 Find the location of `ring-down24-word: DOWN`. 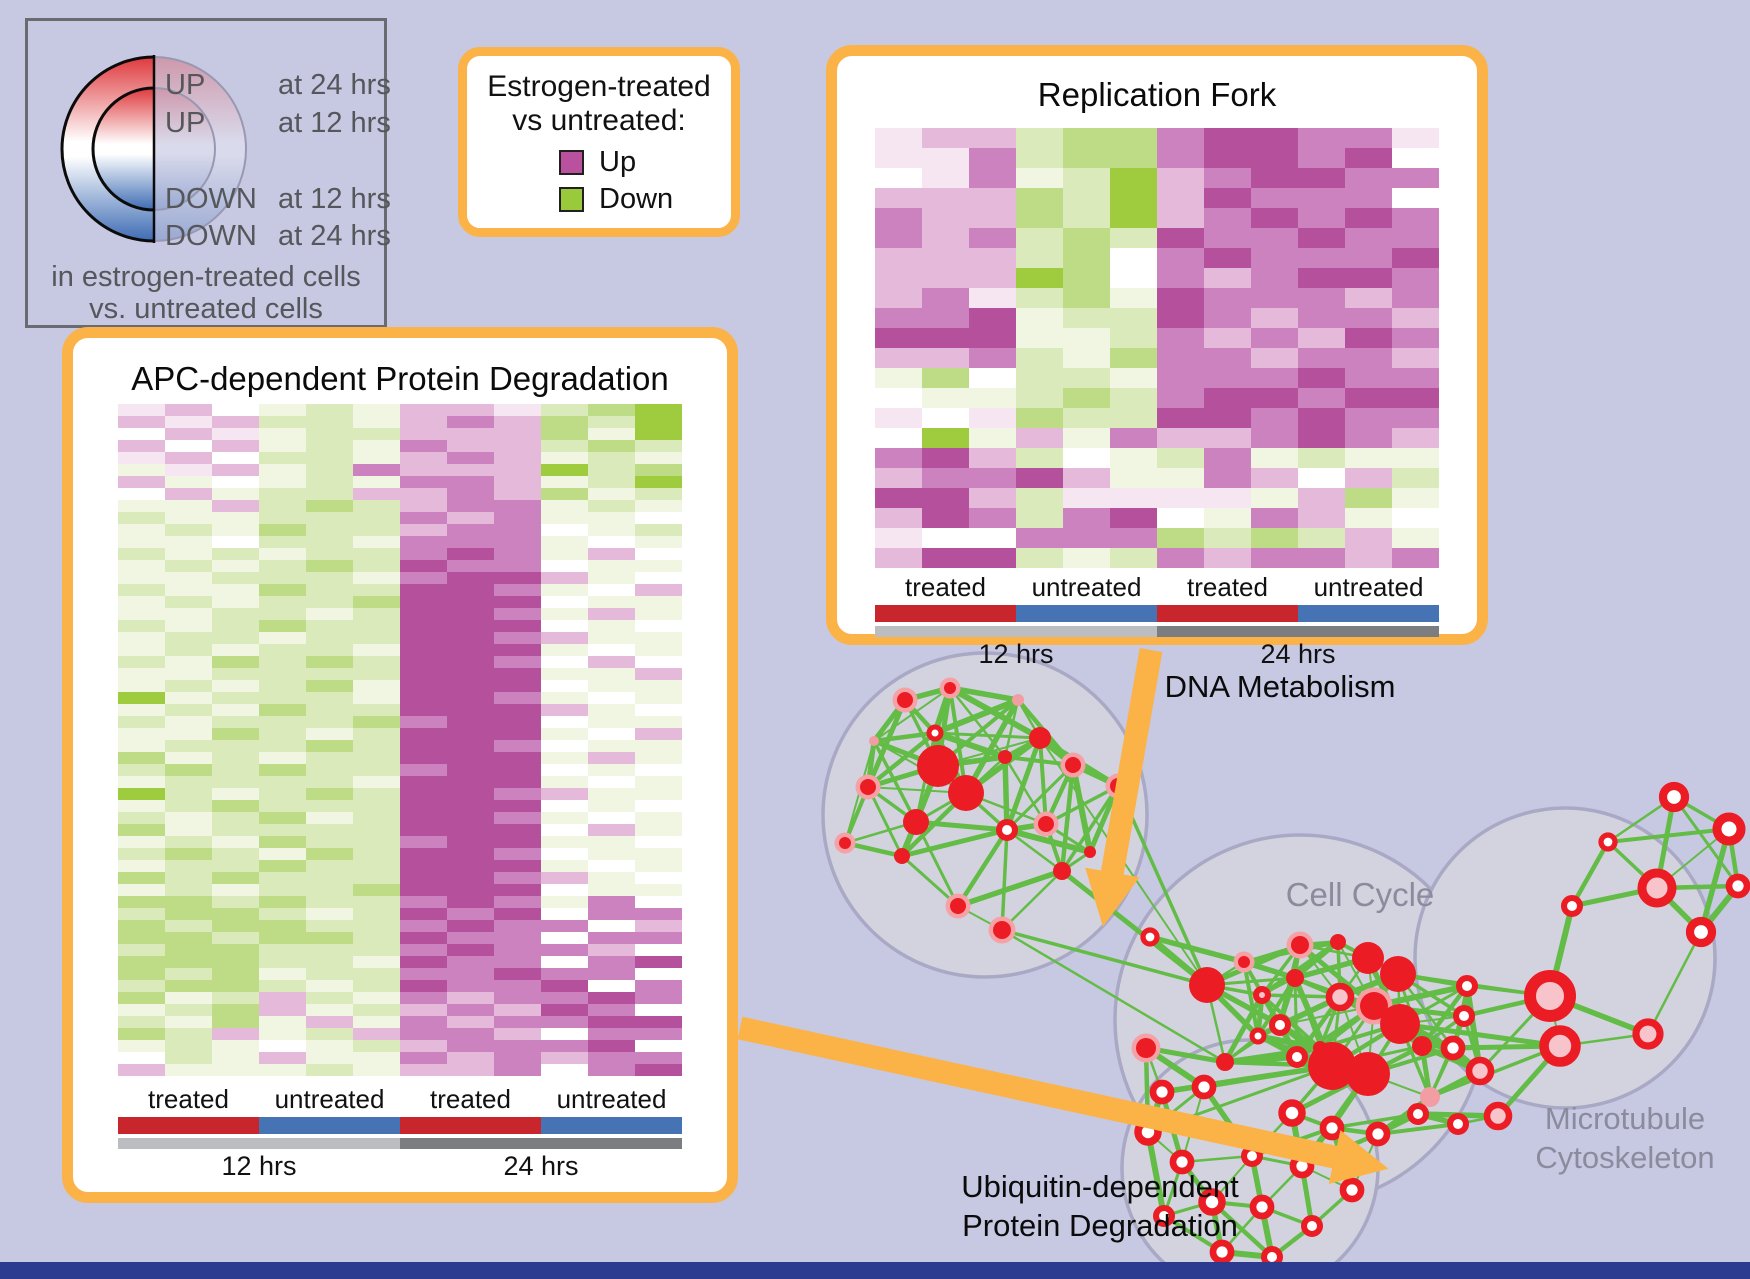

ring-down24-word: DOWN is located at coordinates (211, 236).